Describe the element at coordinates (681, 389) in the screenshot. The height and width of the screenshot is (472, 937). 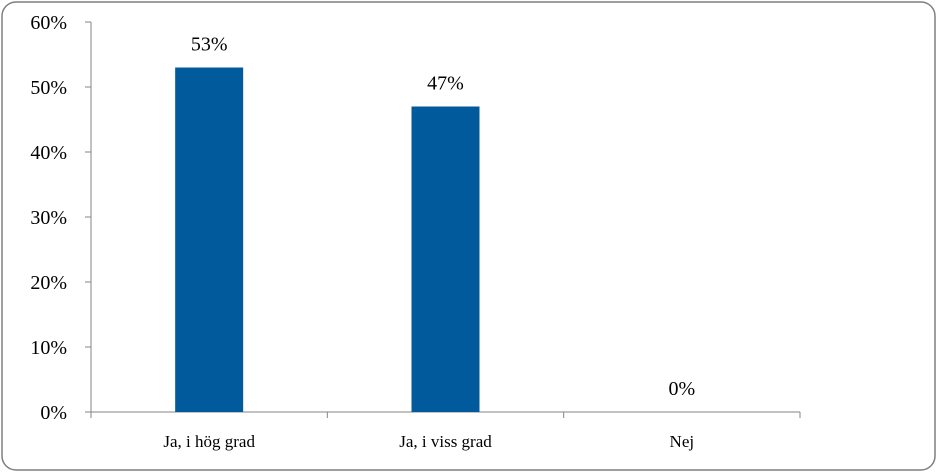
I see `data-label: 0%` at that location.